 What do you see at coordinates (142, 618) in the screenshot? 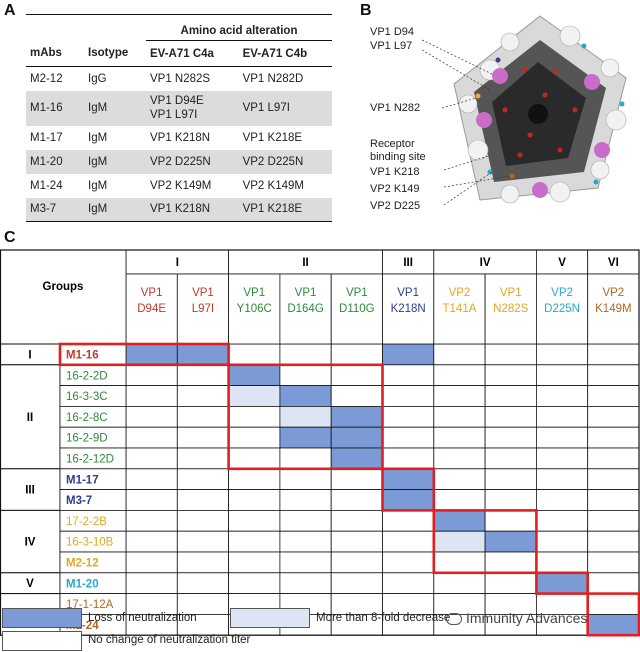
I see `legend-loss: Loss of neutralization` at bounding box center [142, 618].